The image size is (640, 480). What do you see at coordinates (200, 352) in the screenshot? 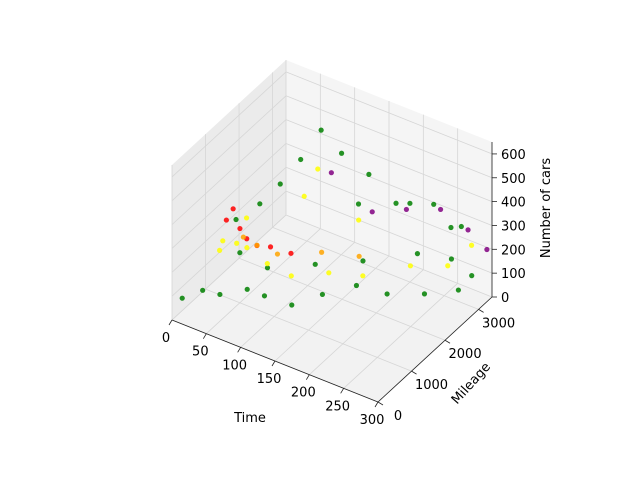
I see `x-tick-label: 50` at bounding box center [200, 352].